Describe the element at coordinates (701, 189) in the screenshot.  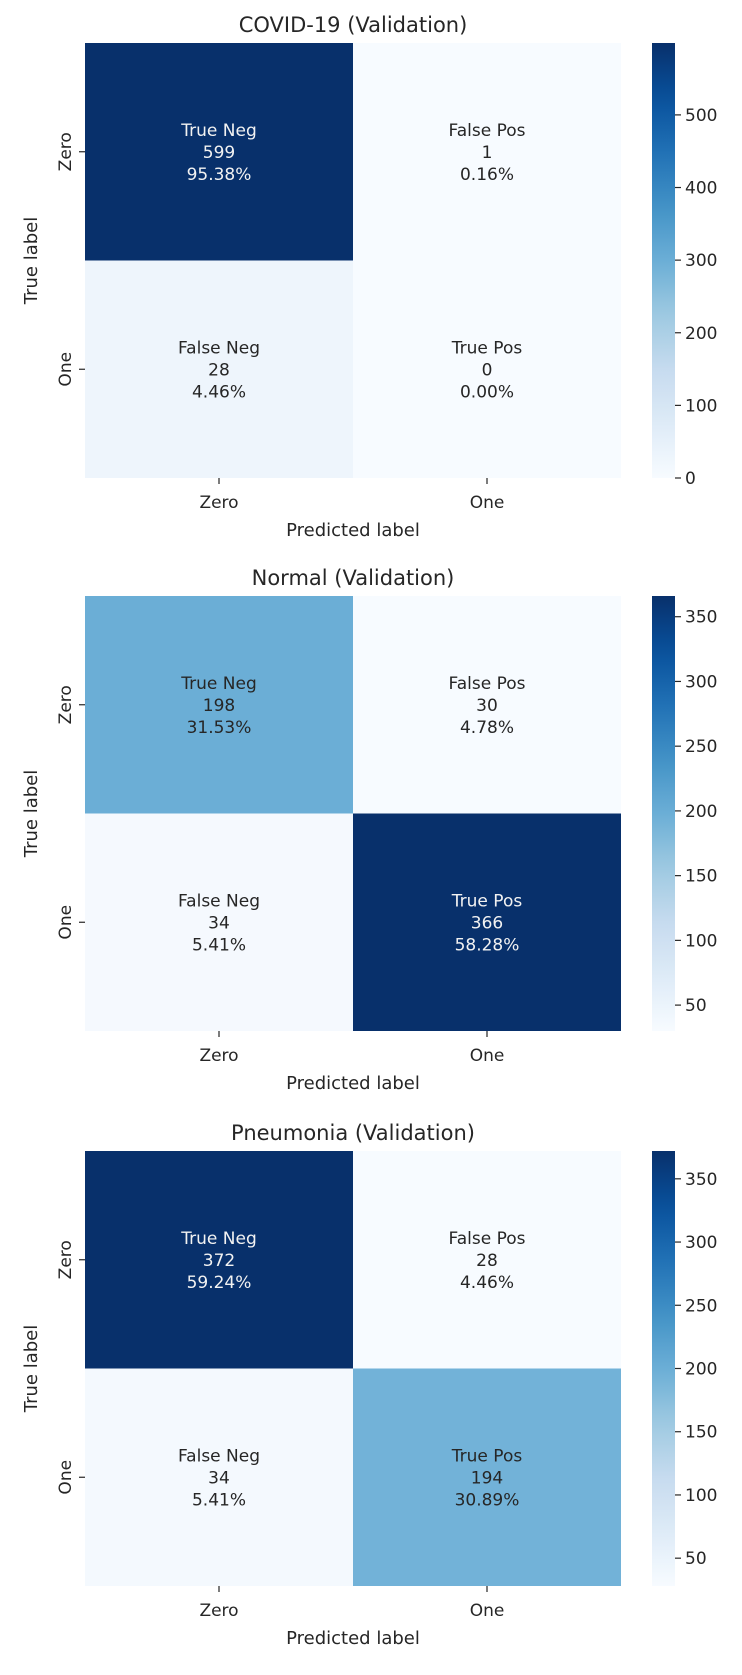
I see `colorbar-tick-label: 400` at that location.